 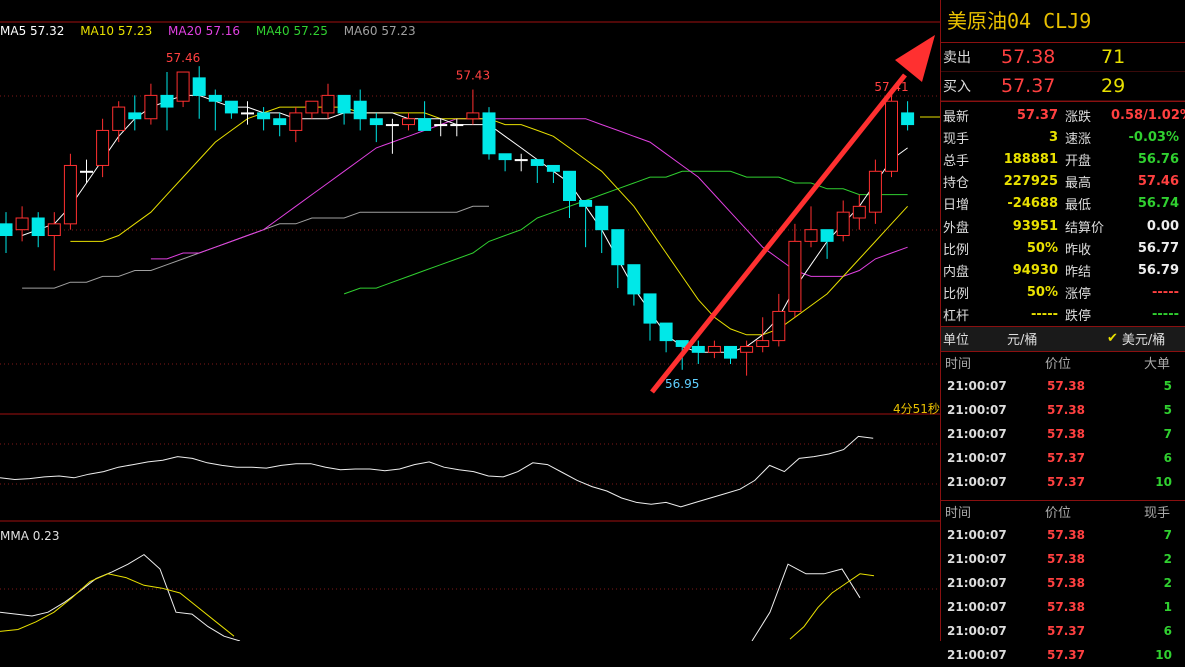 What do you see at coordinates (1078, 139) in the screenshot?
I see `stat-label: 速涨` at bounding box center [1078, 139].